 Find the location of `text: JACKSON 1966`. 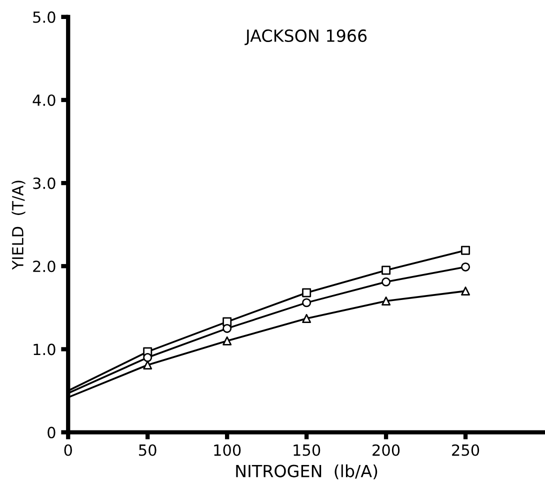

text: JACKSON 1966 is located at coordinates (305, 37).